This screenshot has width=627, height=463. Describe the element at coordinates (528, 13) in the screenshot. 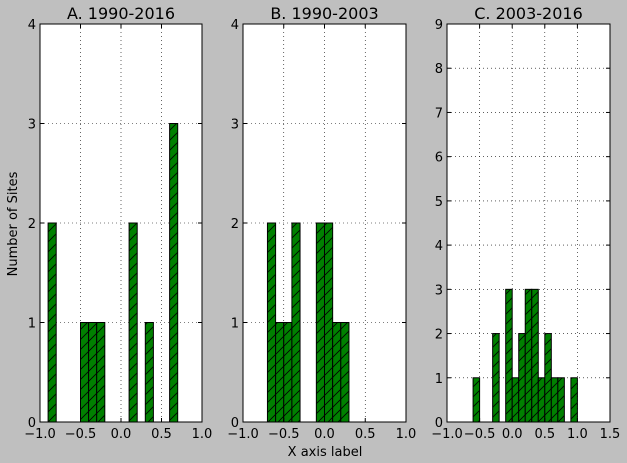

I see `panel-title: C. 2003-2016` at that location.